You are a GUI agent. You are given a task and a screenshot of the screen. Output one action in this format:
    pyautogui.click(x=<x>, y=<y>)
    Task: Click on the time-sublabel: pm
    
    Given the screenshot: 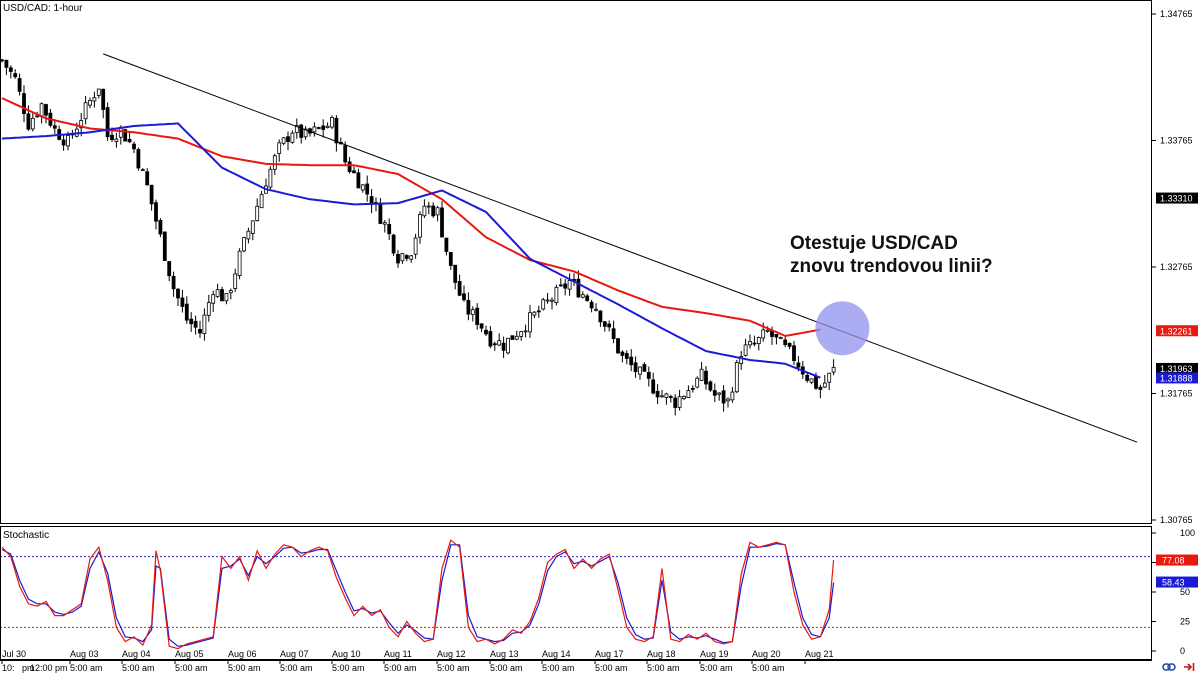 What is the action you would take?
    pyautogui.click(x=28, y=668)
    